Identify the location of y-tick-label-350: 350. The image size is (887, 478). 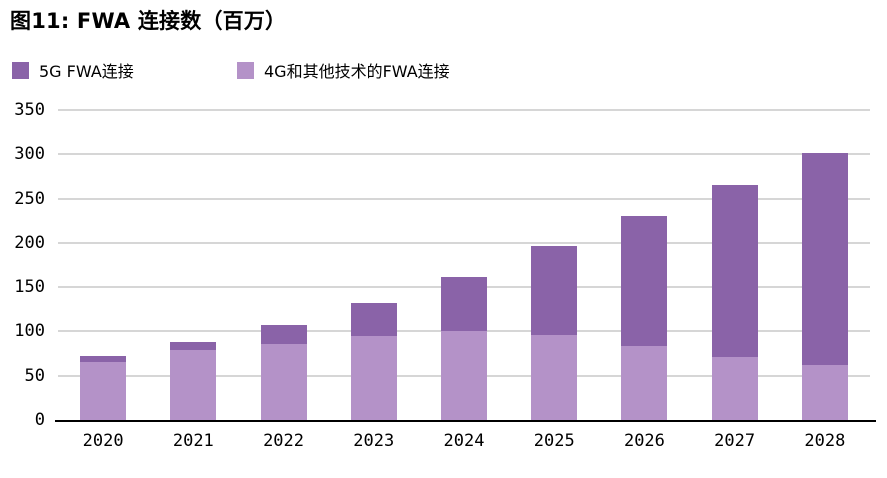
(29, 110).